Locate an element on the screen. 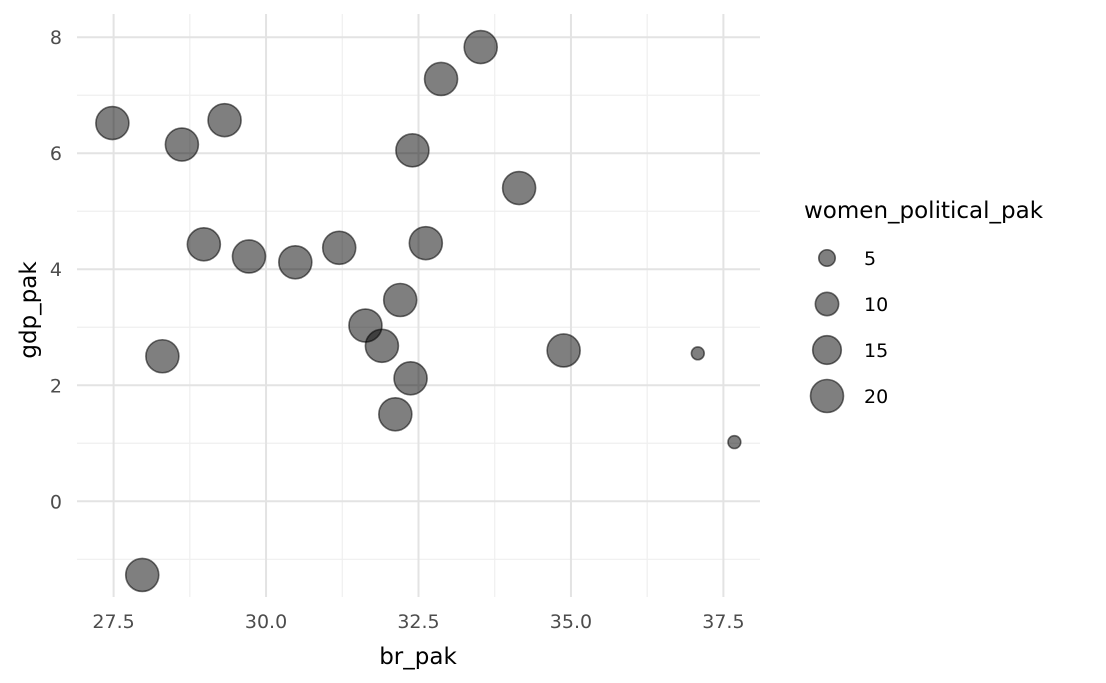  legend-key-label: 10 is located at coordinates (876, 305).